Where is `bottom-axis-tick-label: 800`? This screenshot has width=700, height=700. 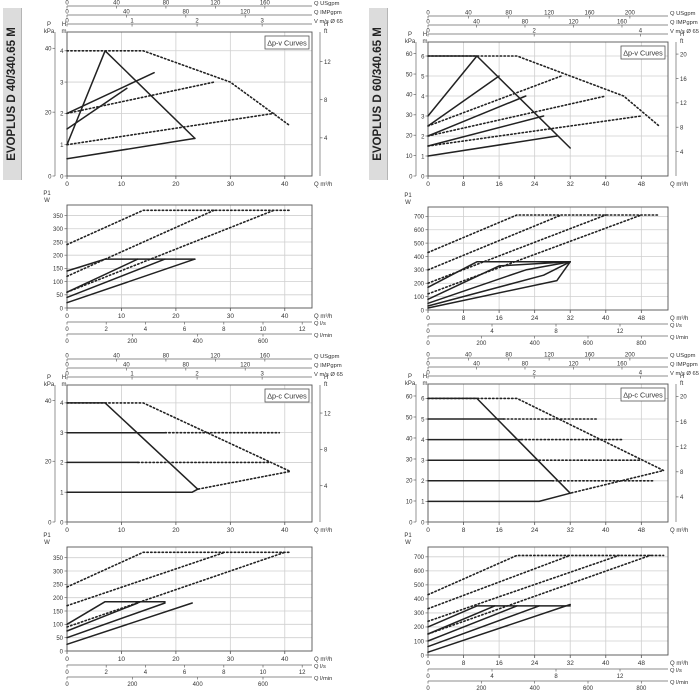
bottom-axis-tick-label: 800 is located at coordinates (641, 344).